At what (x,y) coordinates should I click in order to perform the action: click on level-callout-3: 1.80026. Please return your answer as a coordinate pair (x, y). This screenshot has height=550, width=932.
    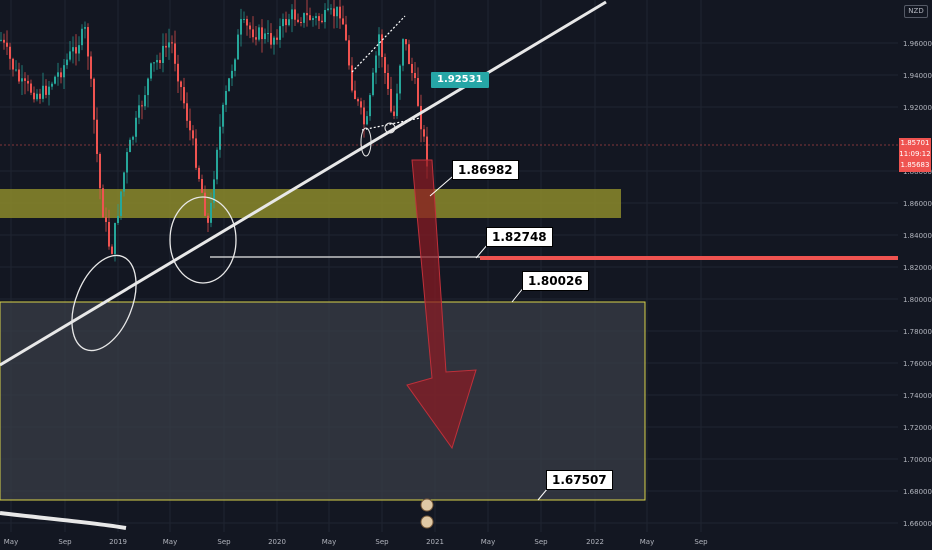
    Looking at the image, I should click on (555, 281).